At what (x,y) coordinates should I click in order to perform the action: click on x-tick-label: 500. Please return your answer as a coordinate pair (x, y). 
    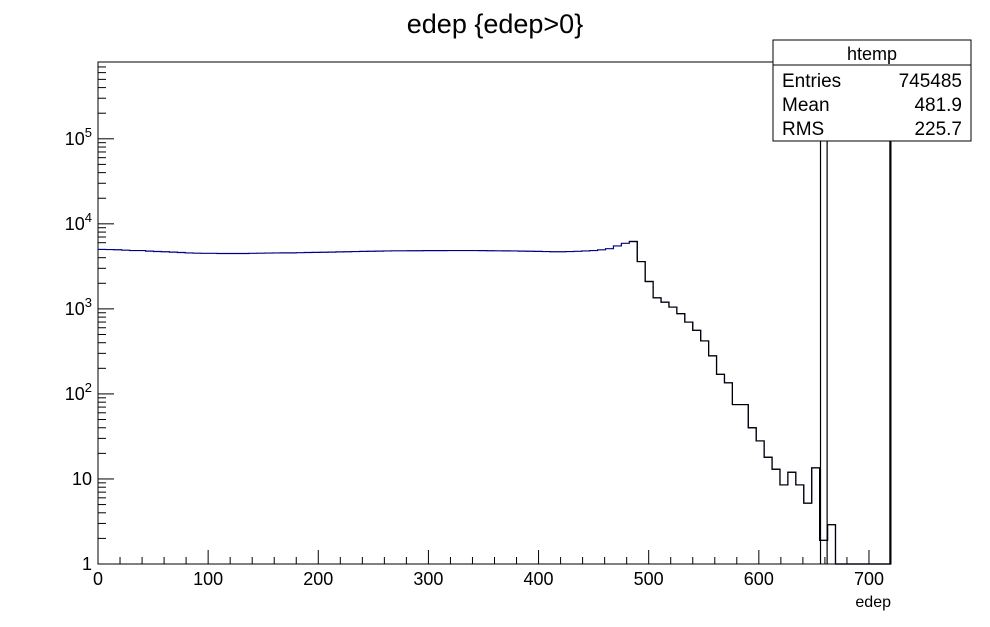
    Looking at the image, I should click on (649, 579).